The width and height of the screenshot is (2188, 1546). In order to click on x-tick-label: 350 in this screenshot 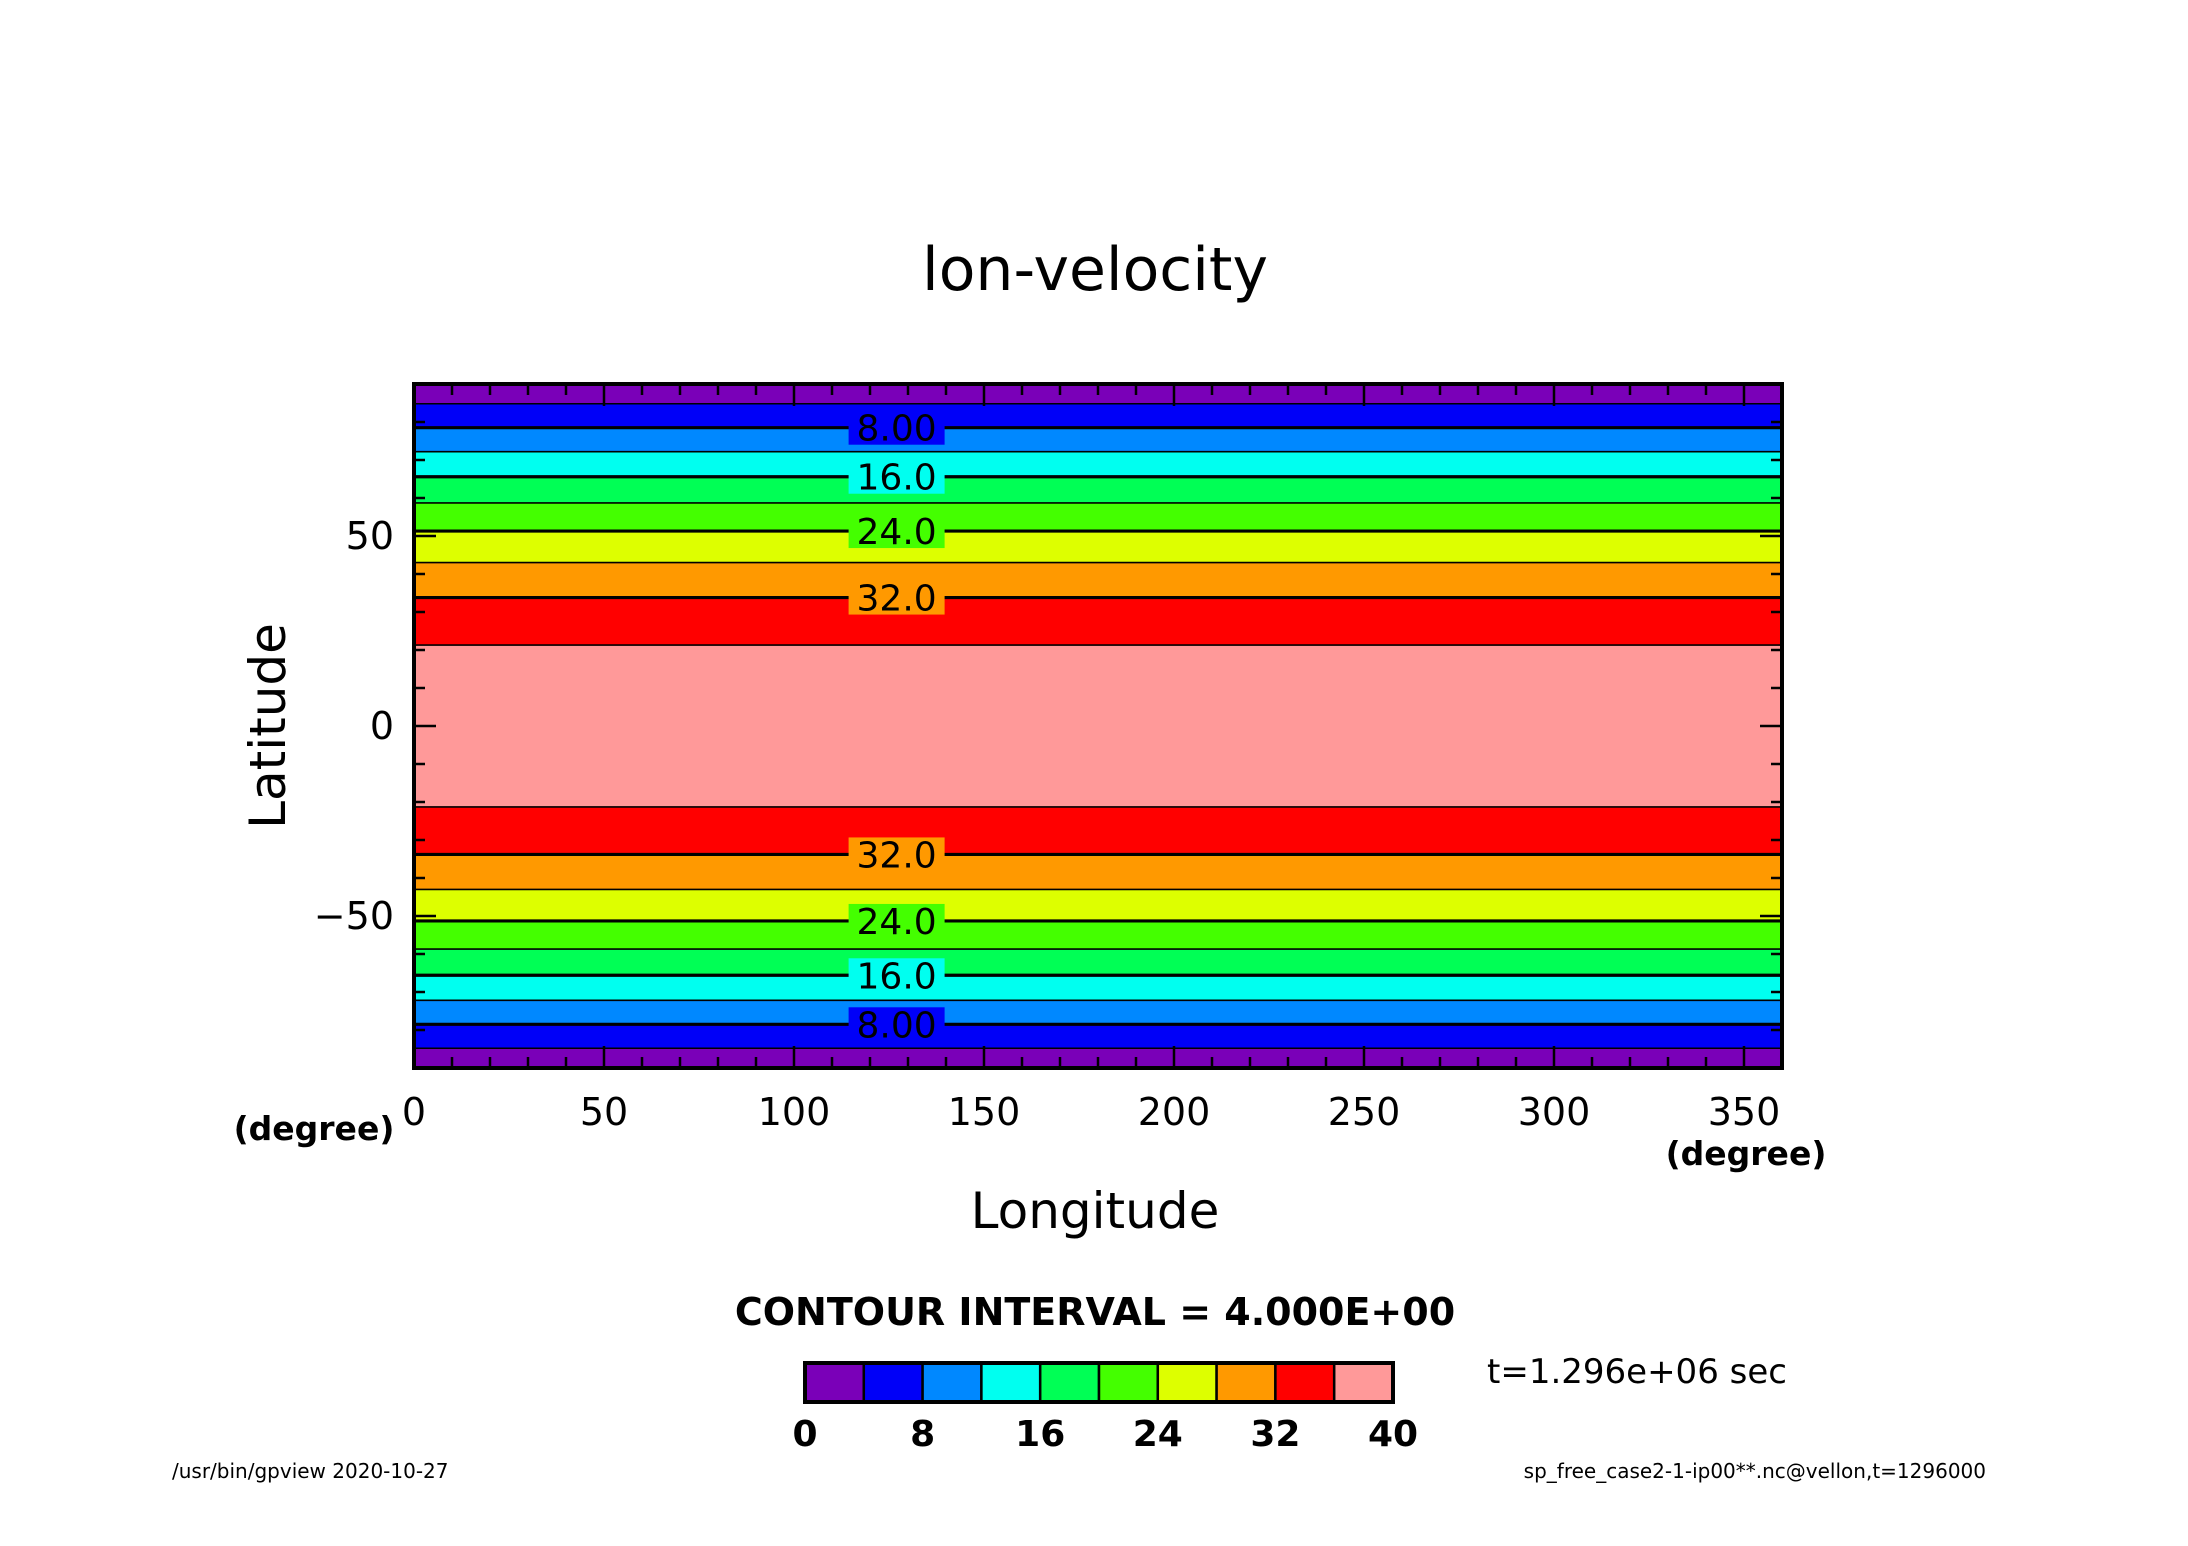, I will do `click(1744, 1112)`.